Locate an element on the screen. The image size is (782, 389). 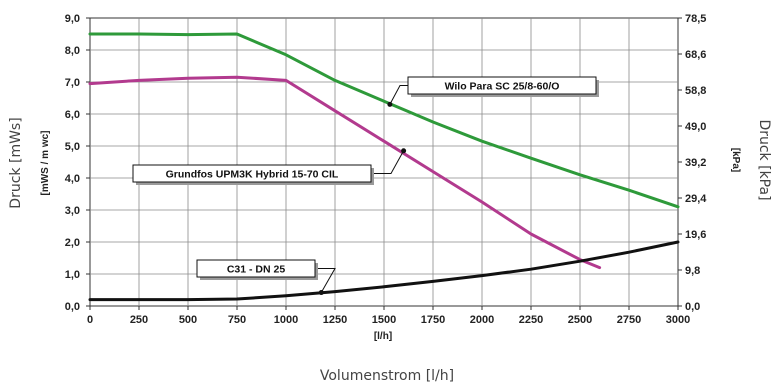
callout-label: Grundfos UPM3K Hybrid 15-70 CIL is located at coordinates (252, 175).